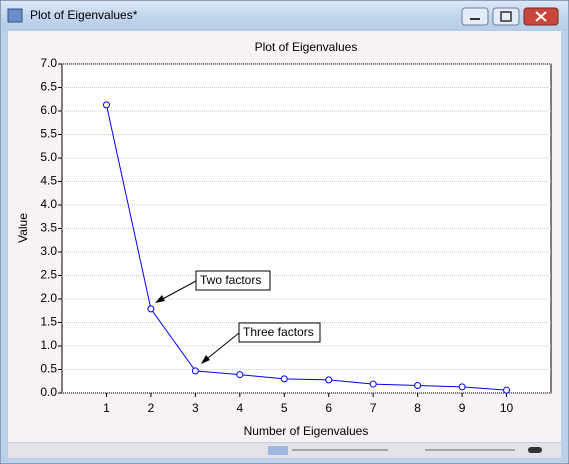  I want to click on y-tick-label: 7.0, so click(48, 63).